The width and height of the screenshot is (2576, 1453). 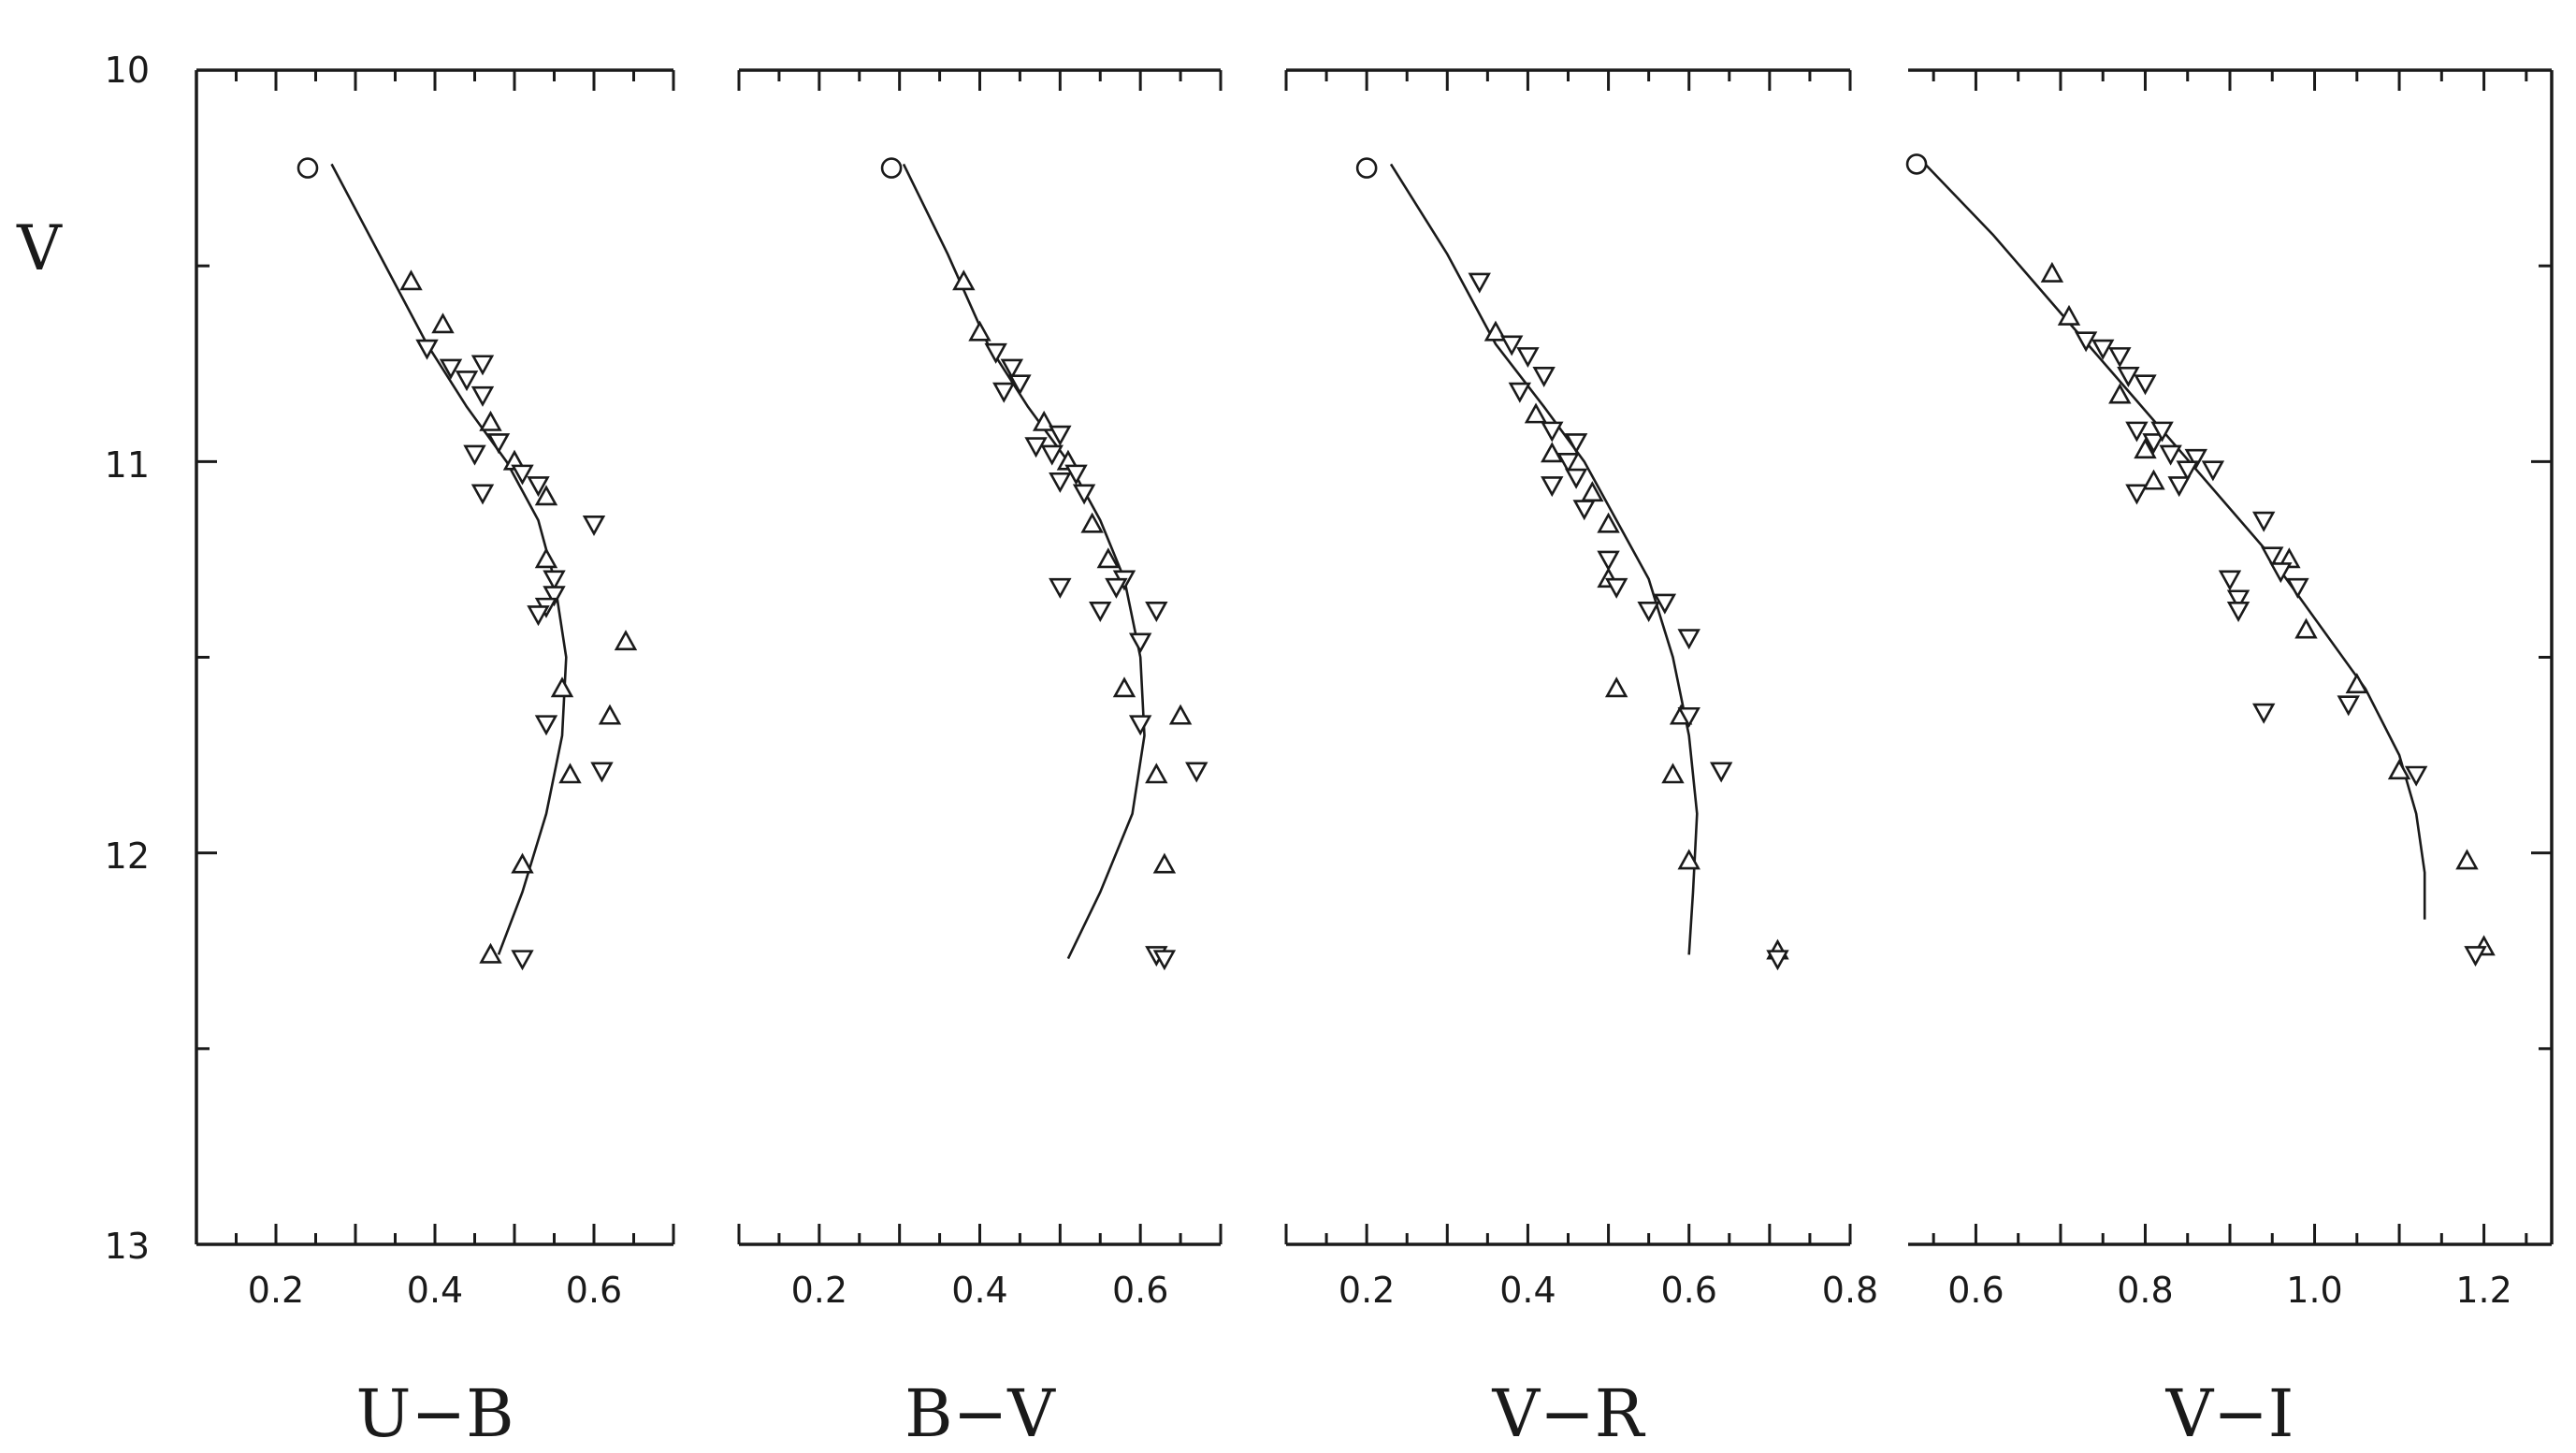 I want to click on y-axis-labels: V 10 11 12 13, so click(x=83, y=658).